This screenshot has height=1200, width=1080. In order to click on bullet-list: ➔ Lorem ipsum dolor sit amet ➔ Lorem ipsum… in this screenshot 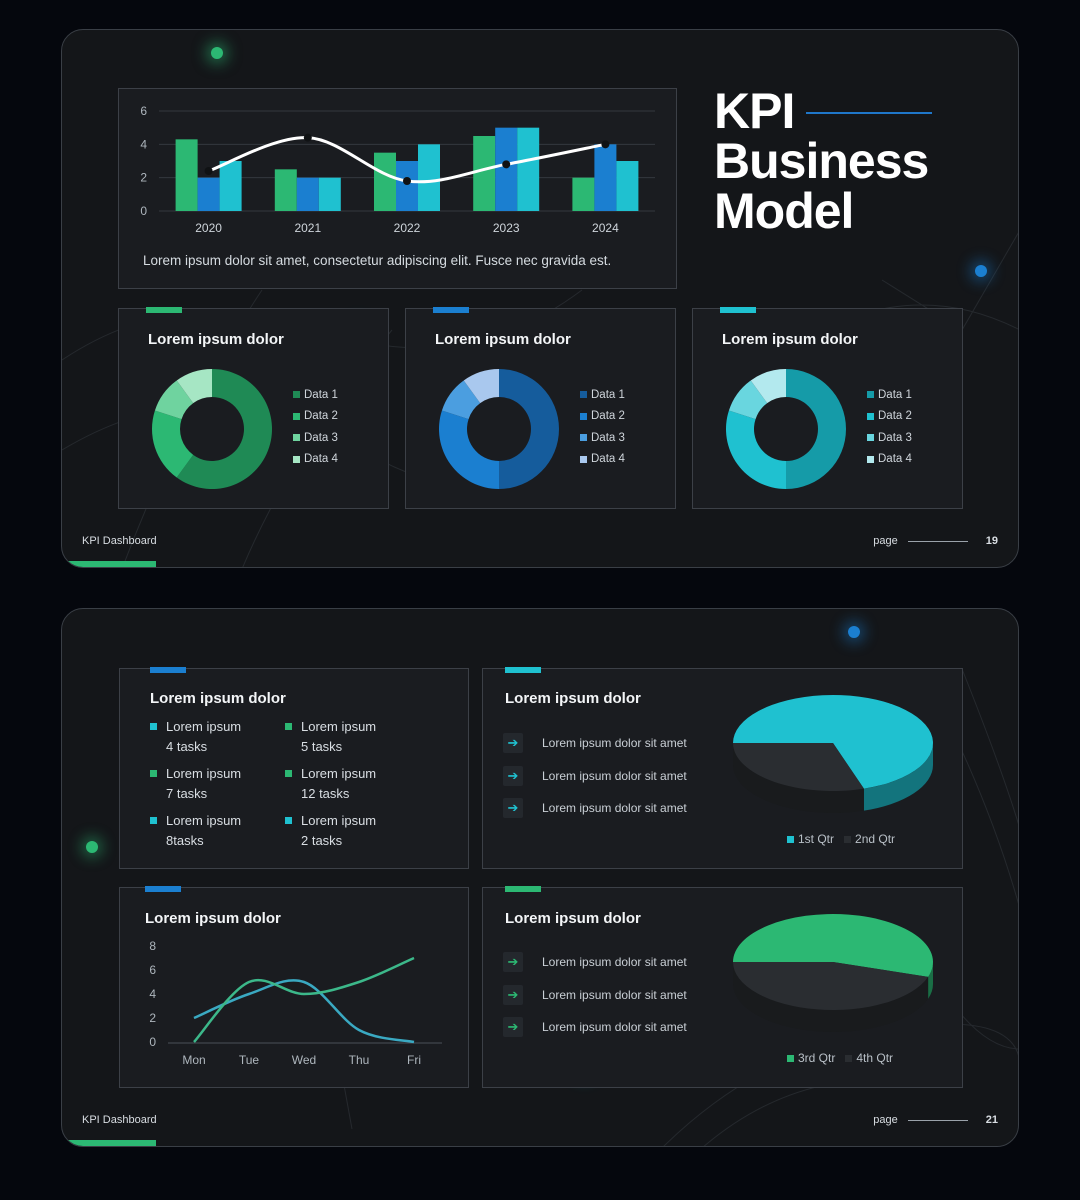, I will do `click(595, 776)`.